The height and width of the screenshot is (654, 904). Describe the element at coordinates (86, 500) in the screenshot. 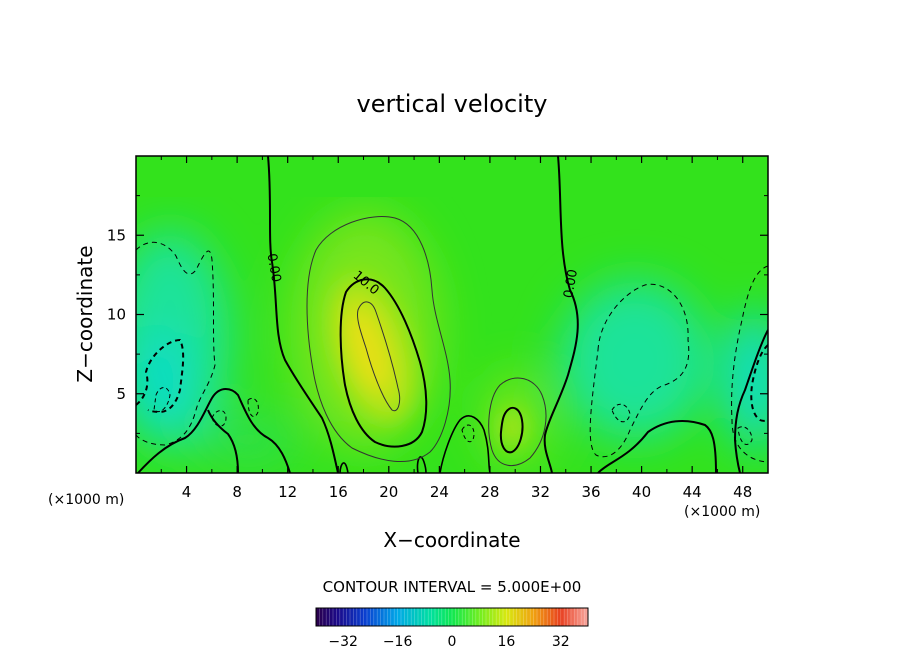

I see `x-unit-left: (×1000 m)` at that location.